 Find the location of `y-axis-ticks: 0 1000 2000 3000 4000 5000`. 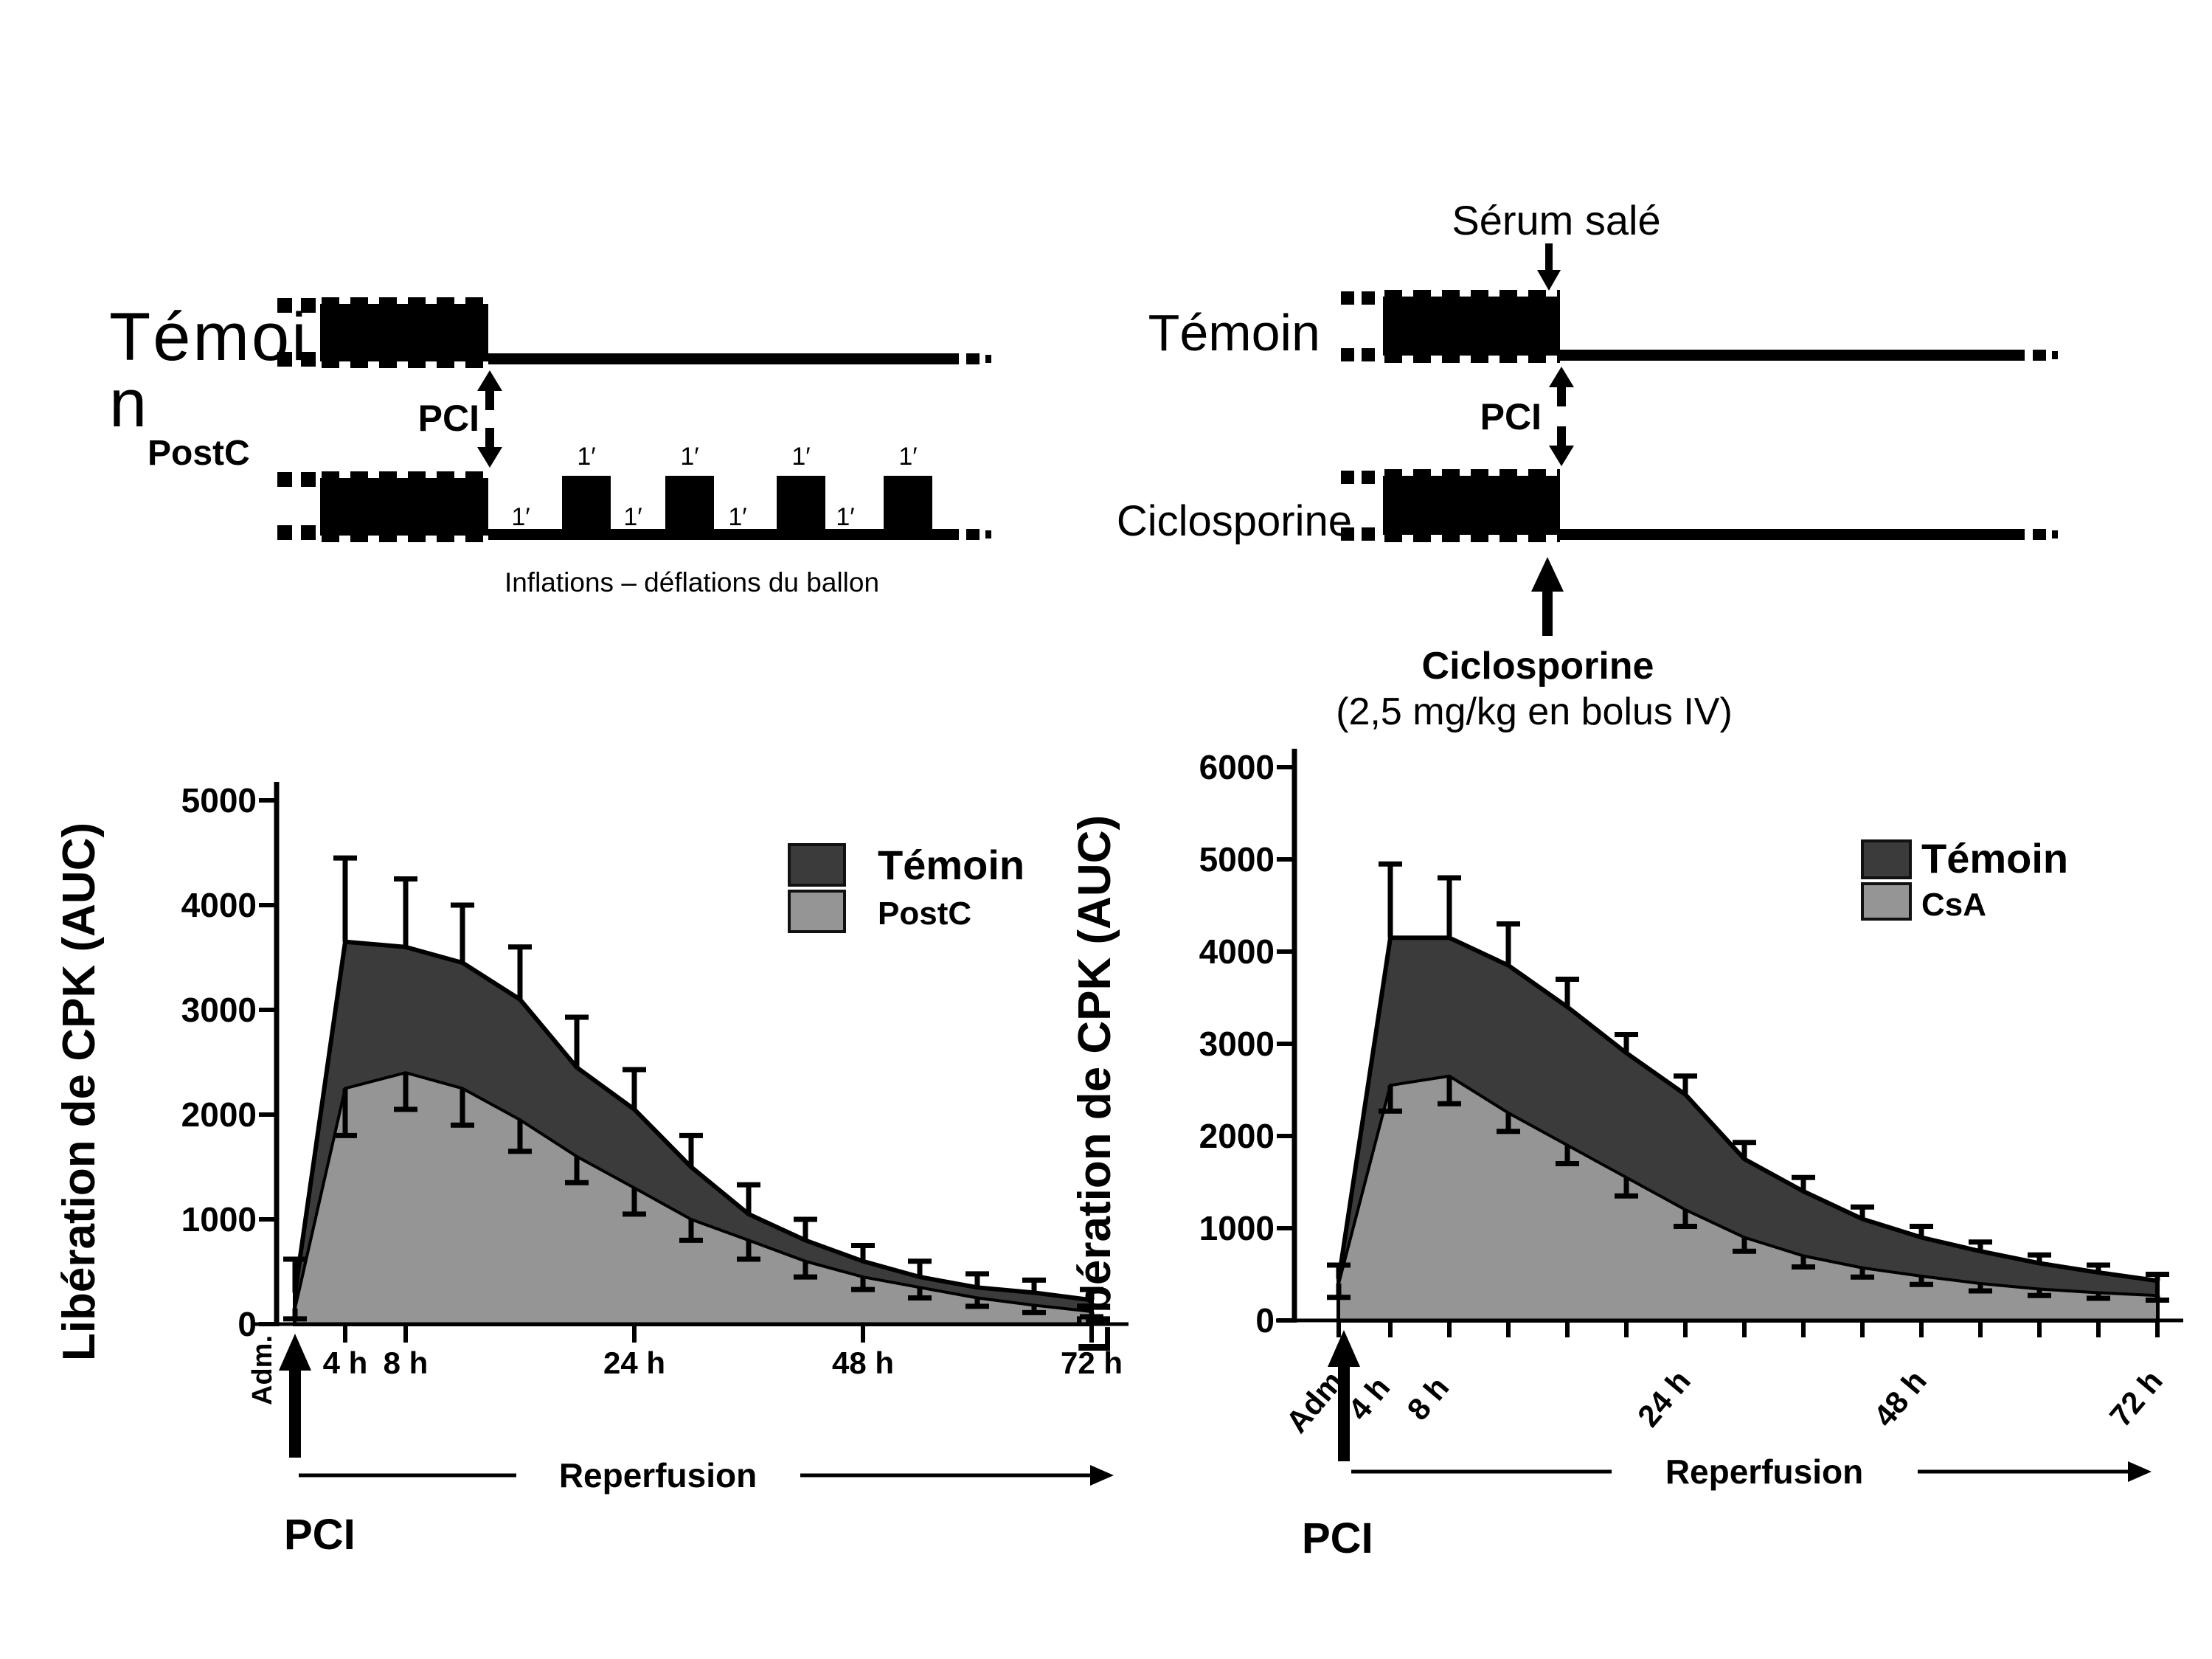

y-axis-ticks: 0 1000 2000 3000 4000 5000 is located at coordinates (229, 1062).